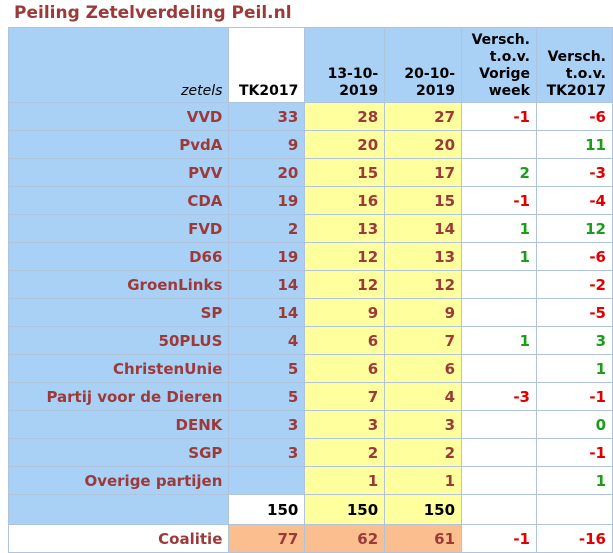 The image size is (613, 553). What do you see at coordinates (267, 396) in the screenshot?
I see `seats-tk2017: 5` at bounding box center [267, 396].